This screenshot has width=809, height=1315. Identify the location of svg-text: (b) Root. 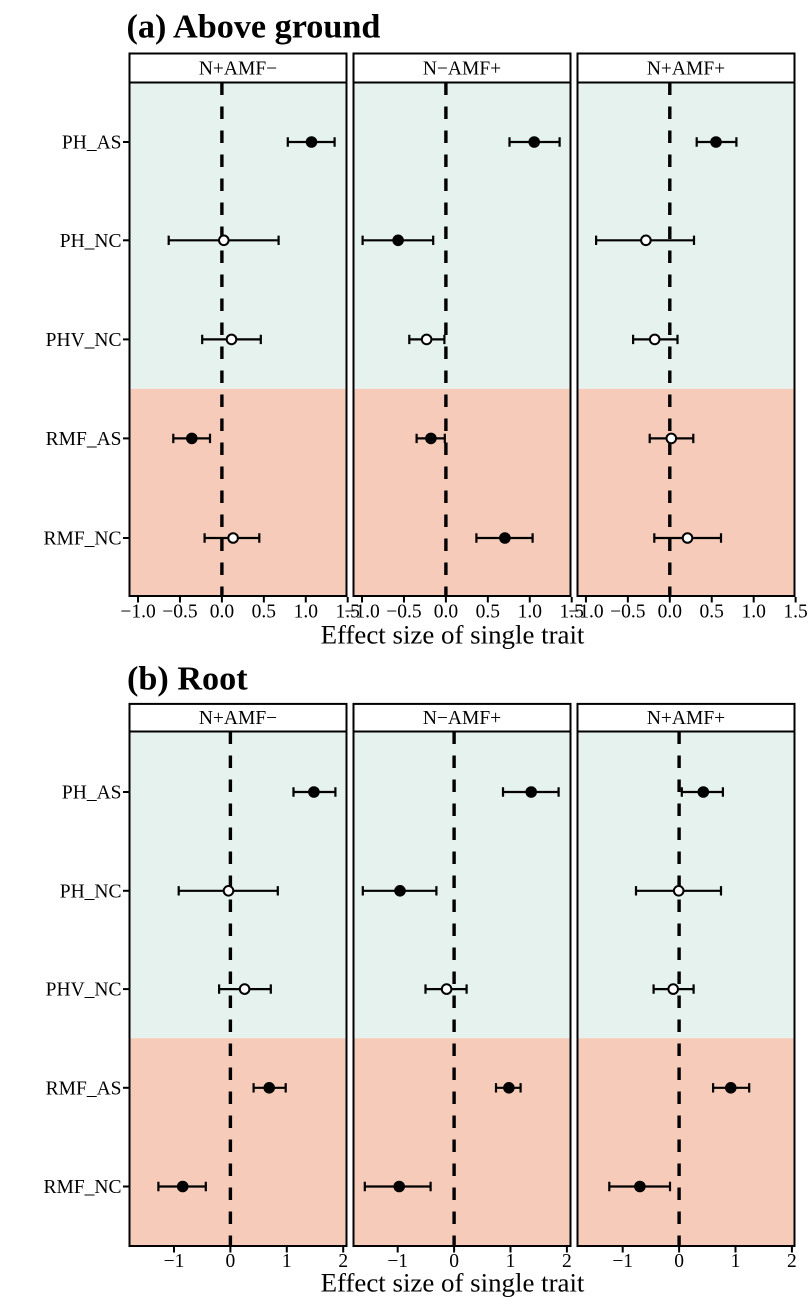
(187, 679).